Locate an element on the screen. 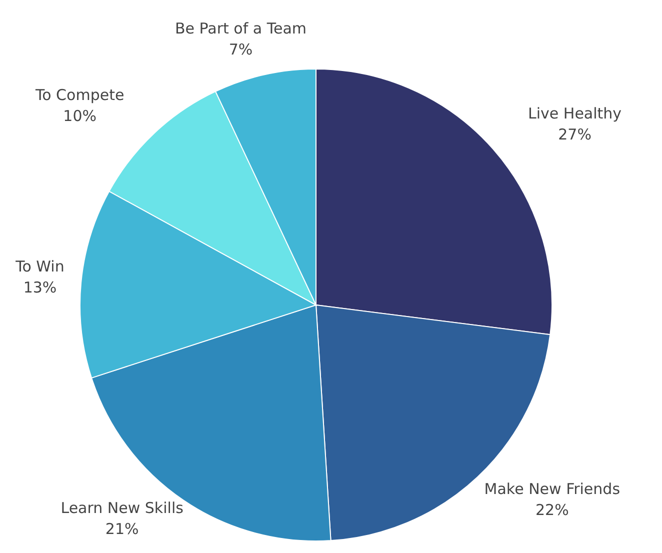  data-label: 13% is located at coordinates (40, 287).